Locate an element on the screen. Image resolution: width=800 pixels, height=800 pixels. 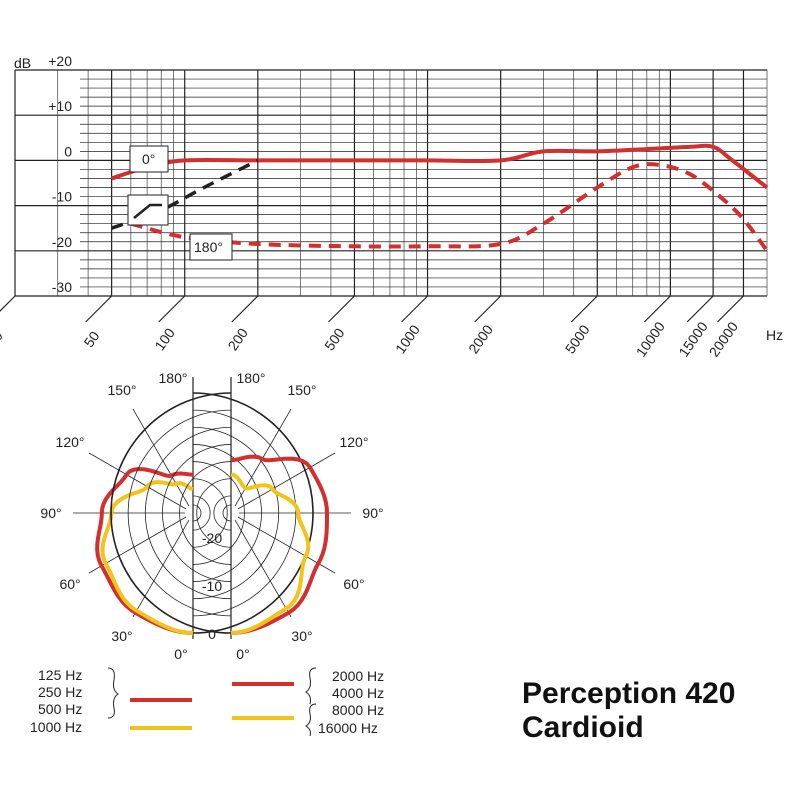
polar-curve-very-high is located at coordinates (270, 553).